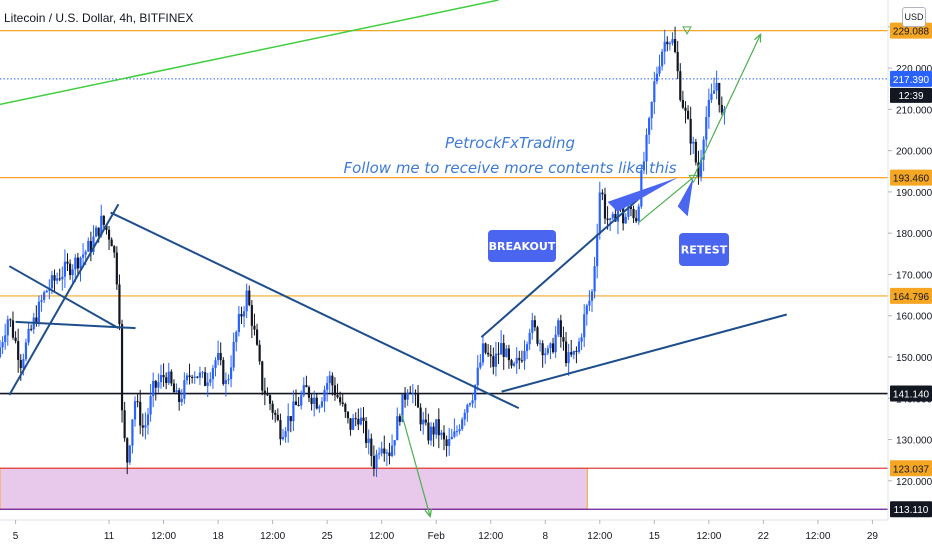 Image resolution: width=932 pixels, height=550 pixels. I want to click on time-axis-panel, so click(466, 535).